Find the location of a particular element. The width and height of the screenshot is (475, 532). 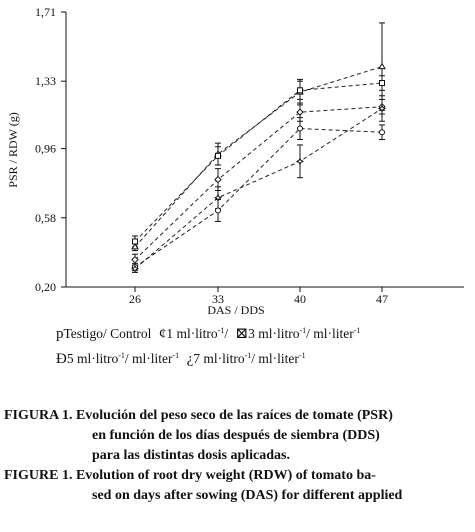

legend-label: 3 ml·litro is located at coordinates (274, 333).